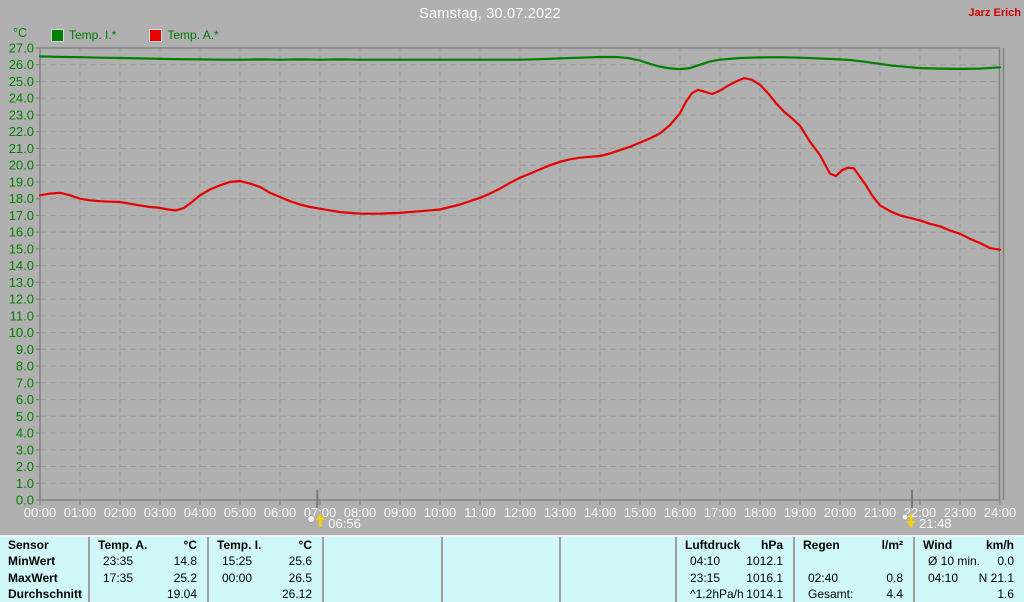  Describe the element at coordinates (83, 35) in the screenshot. I see `legend-item-temp-inside: Temp. I.*` at that location.